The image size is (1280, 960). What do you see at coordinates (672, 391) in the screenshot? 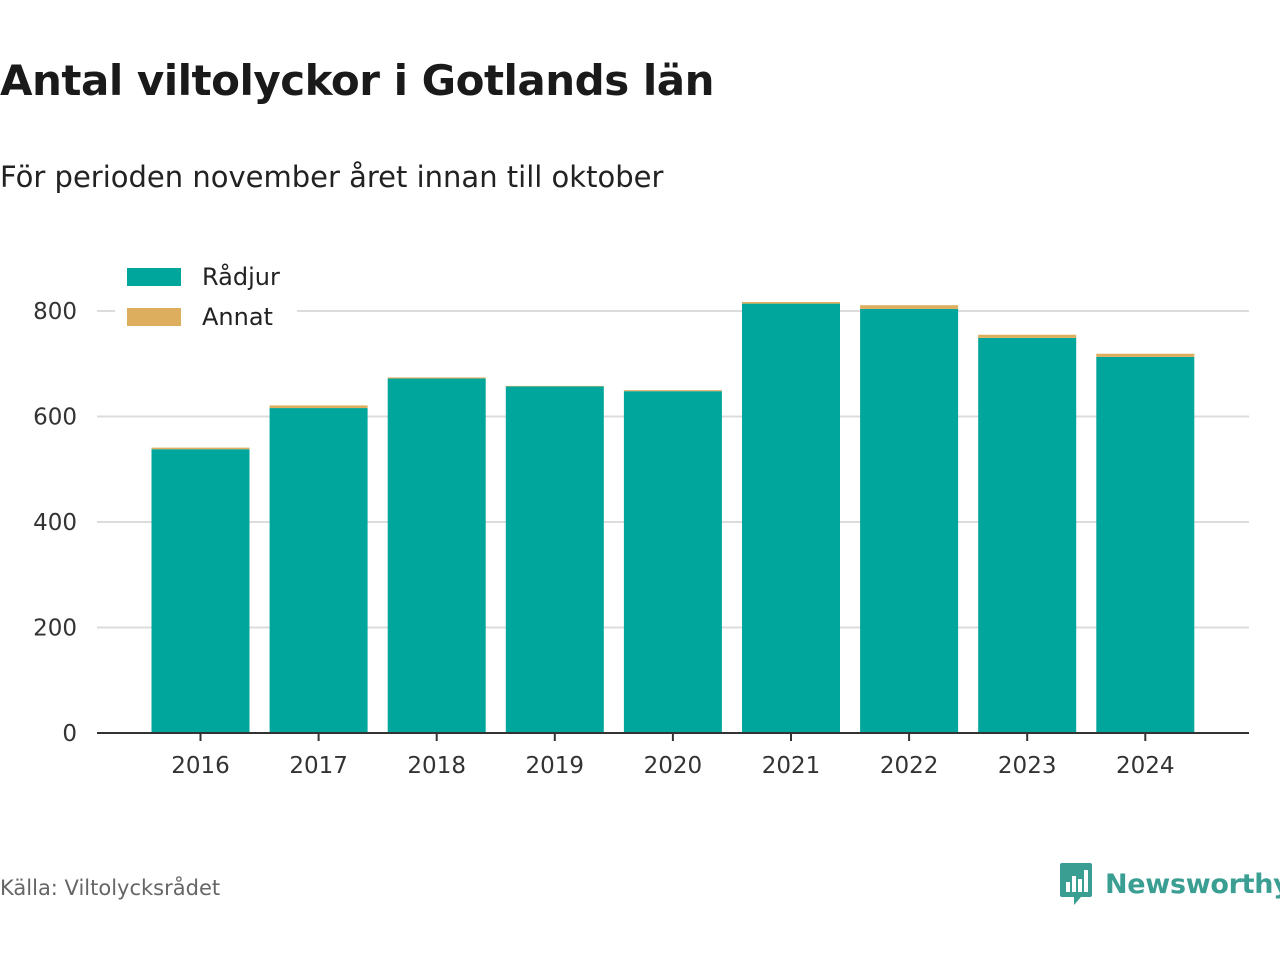
I see `bar-annat-2020` at bounding box center [672, 391].